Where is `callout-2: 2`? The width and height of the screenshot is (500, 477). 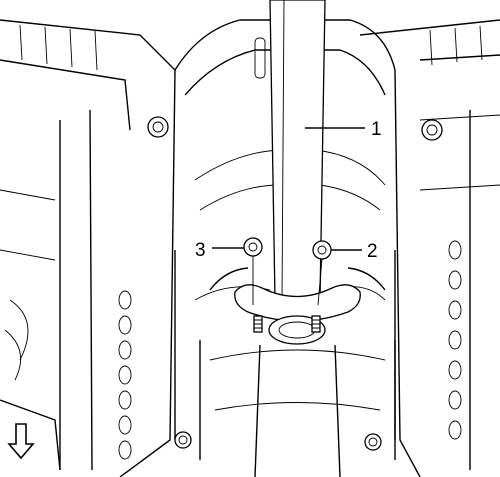 callout-2: 2 is located at coordinates (372, 251).